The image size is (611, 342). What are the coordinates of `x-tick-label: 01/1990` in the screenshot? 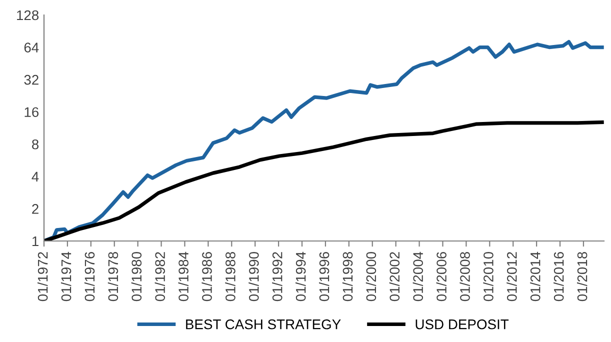 It's located at (253, 277).